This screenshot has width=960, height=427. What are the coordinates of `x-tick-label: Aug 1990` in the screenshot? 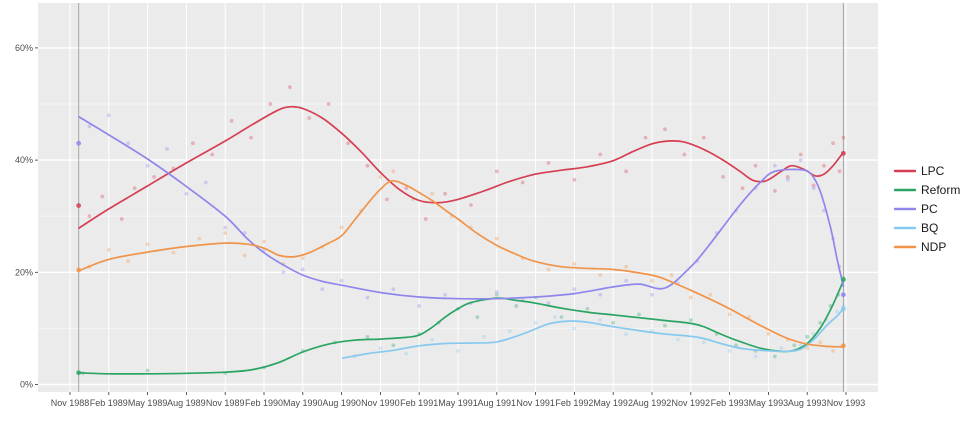 It's located at (341, 403).